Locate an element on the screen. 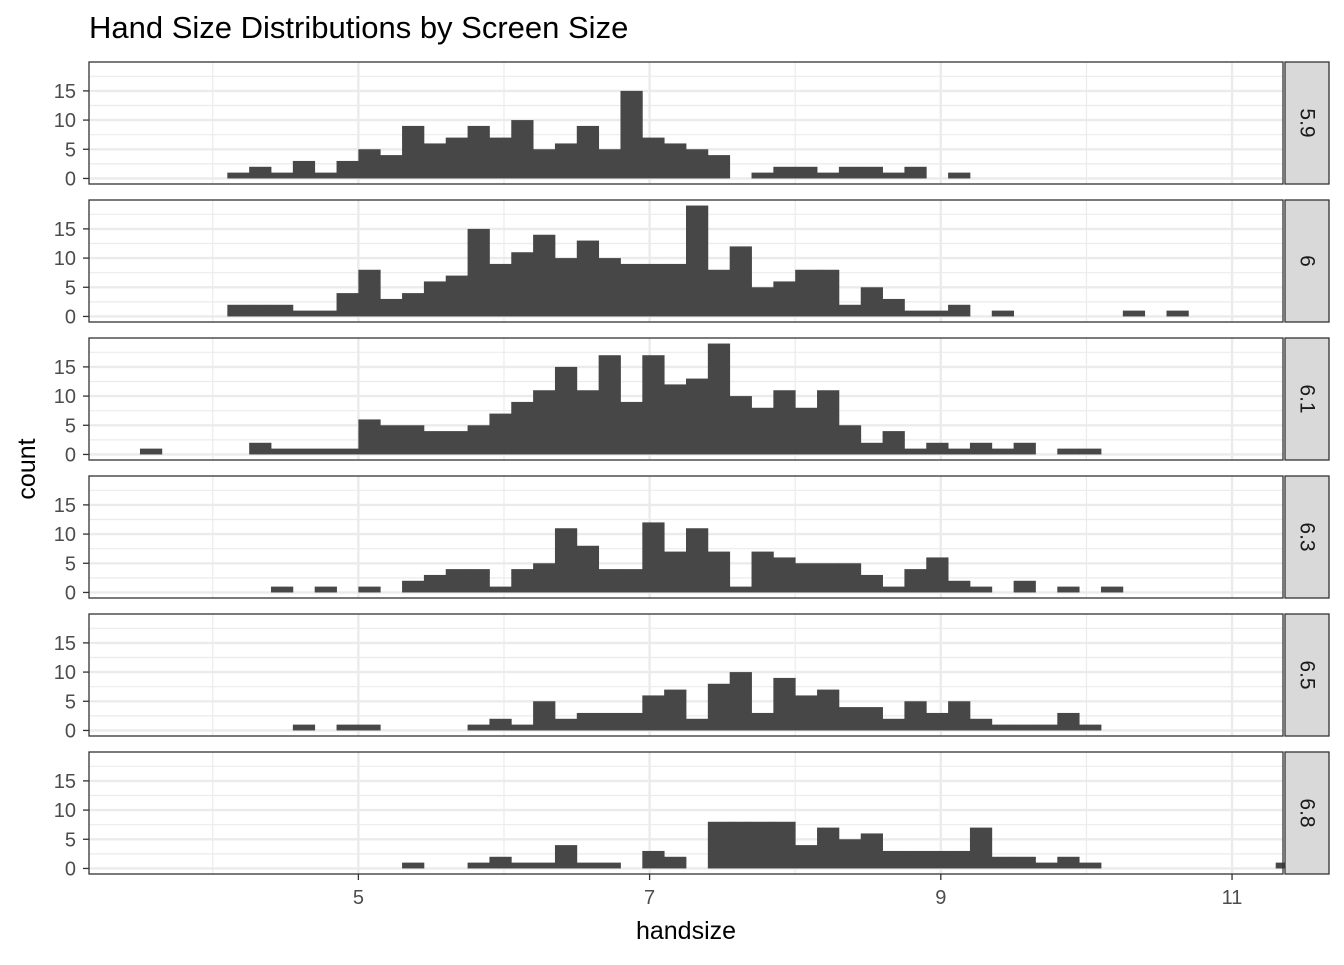 Image resolution: width=1344 pixels, height=965 pixels. y-axis-label: count is located at coordinates (27, 468).